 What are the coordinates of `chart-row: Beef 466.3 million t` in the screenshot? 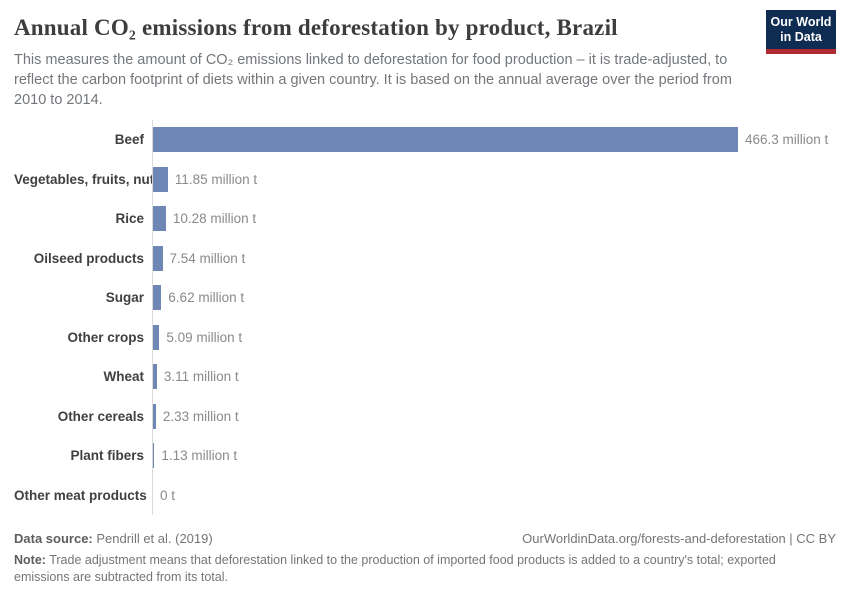 It's located at (425, 139).